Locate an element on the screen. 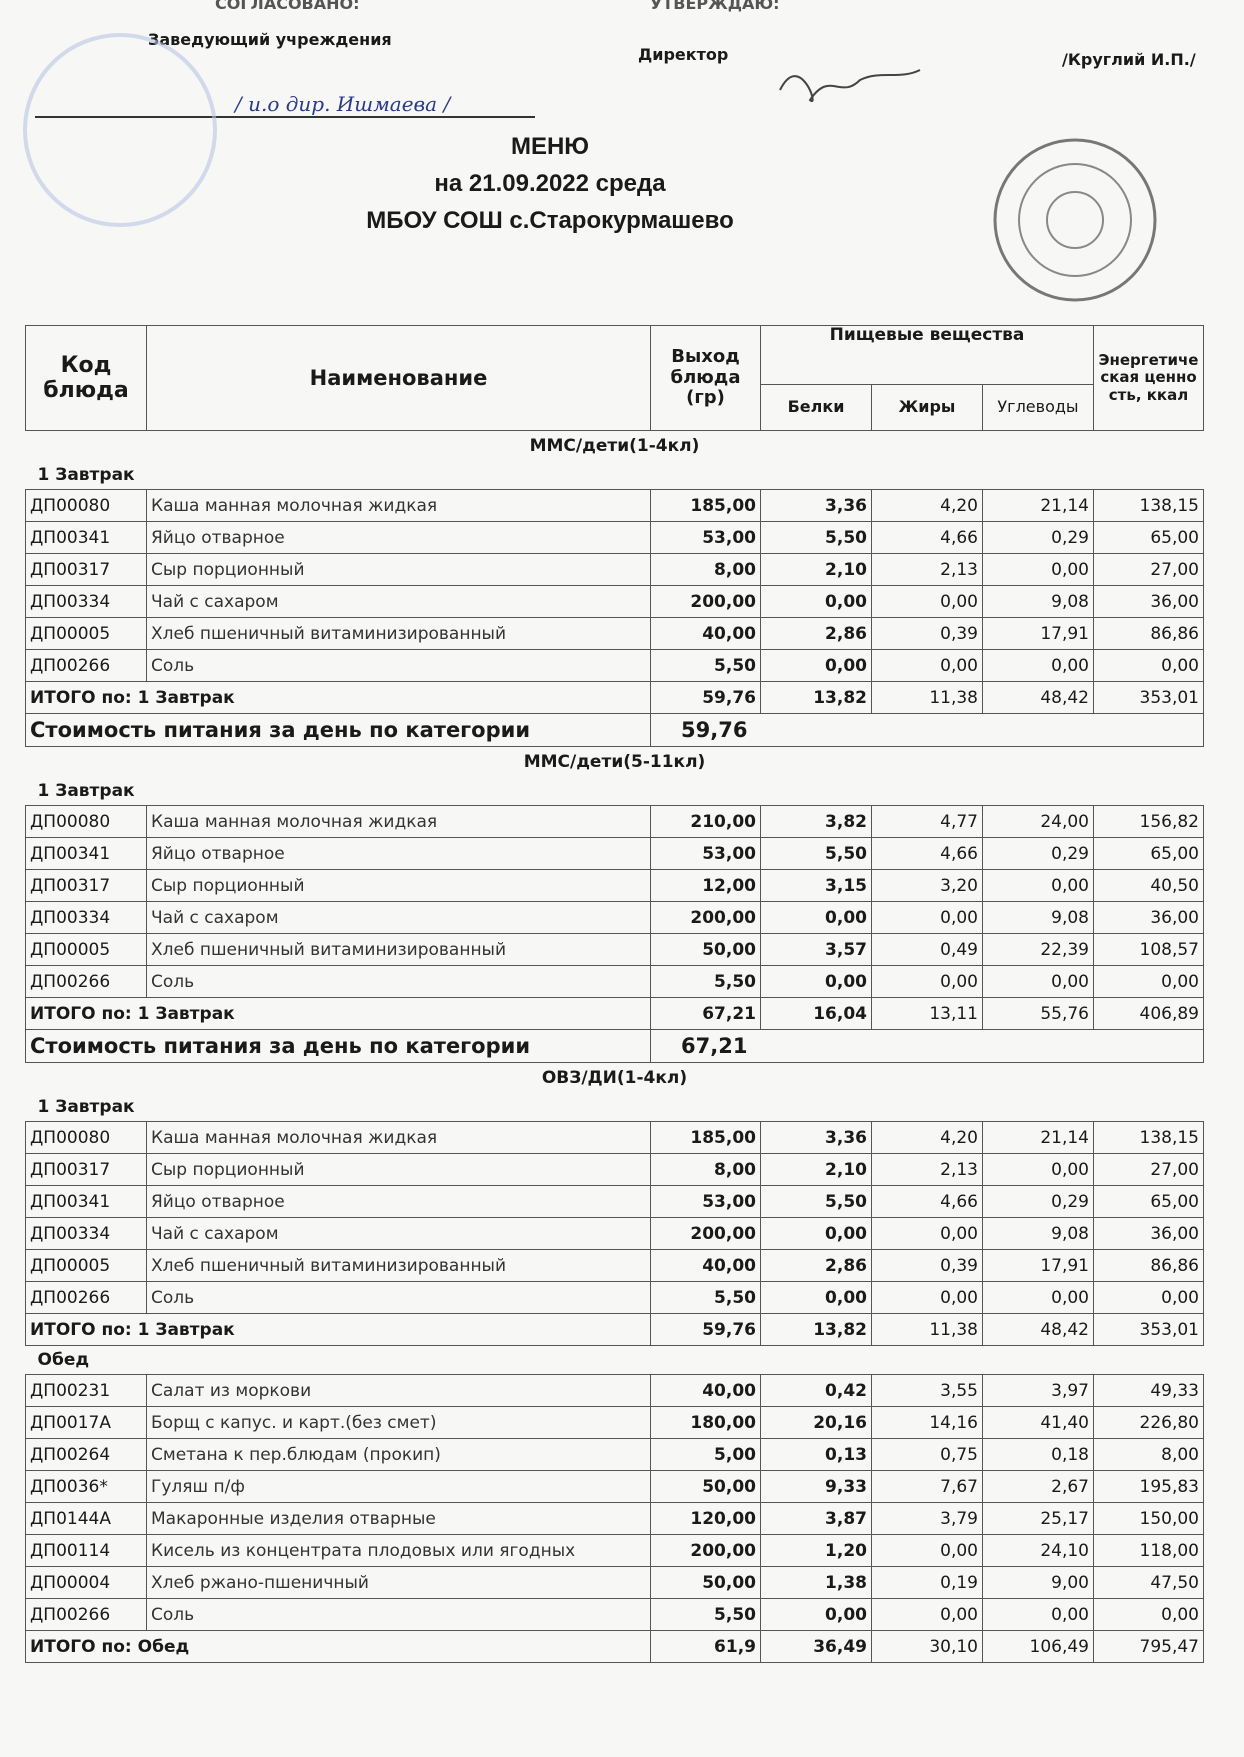 The image size is (1244, 1757). total-fat: 13,11 is located at coordinates (927, 1013).